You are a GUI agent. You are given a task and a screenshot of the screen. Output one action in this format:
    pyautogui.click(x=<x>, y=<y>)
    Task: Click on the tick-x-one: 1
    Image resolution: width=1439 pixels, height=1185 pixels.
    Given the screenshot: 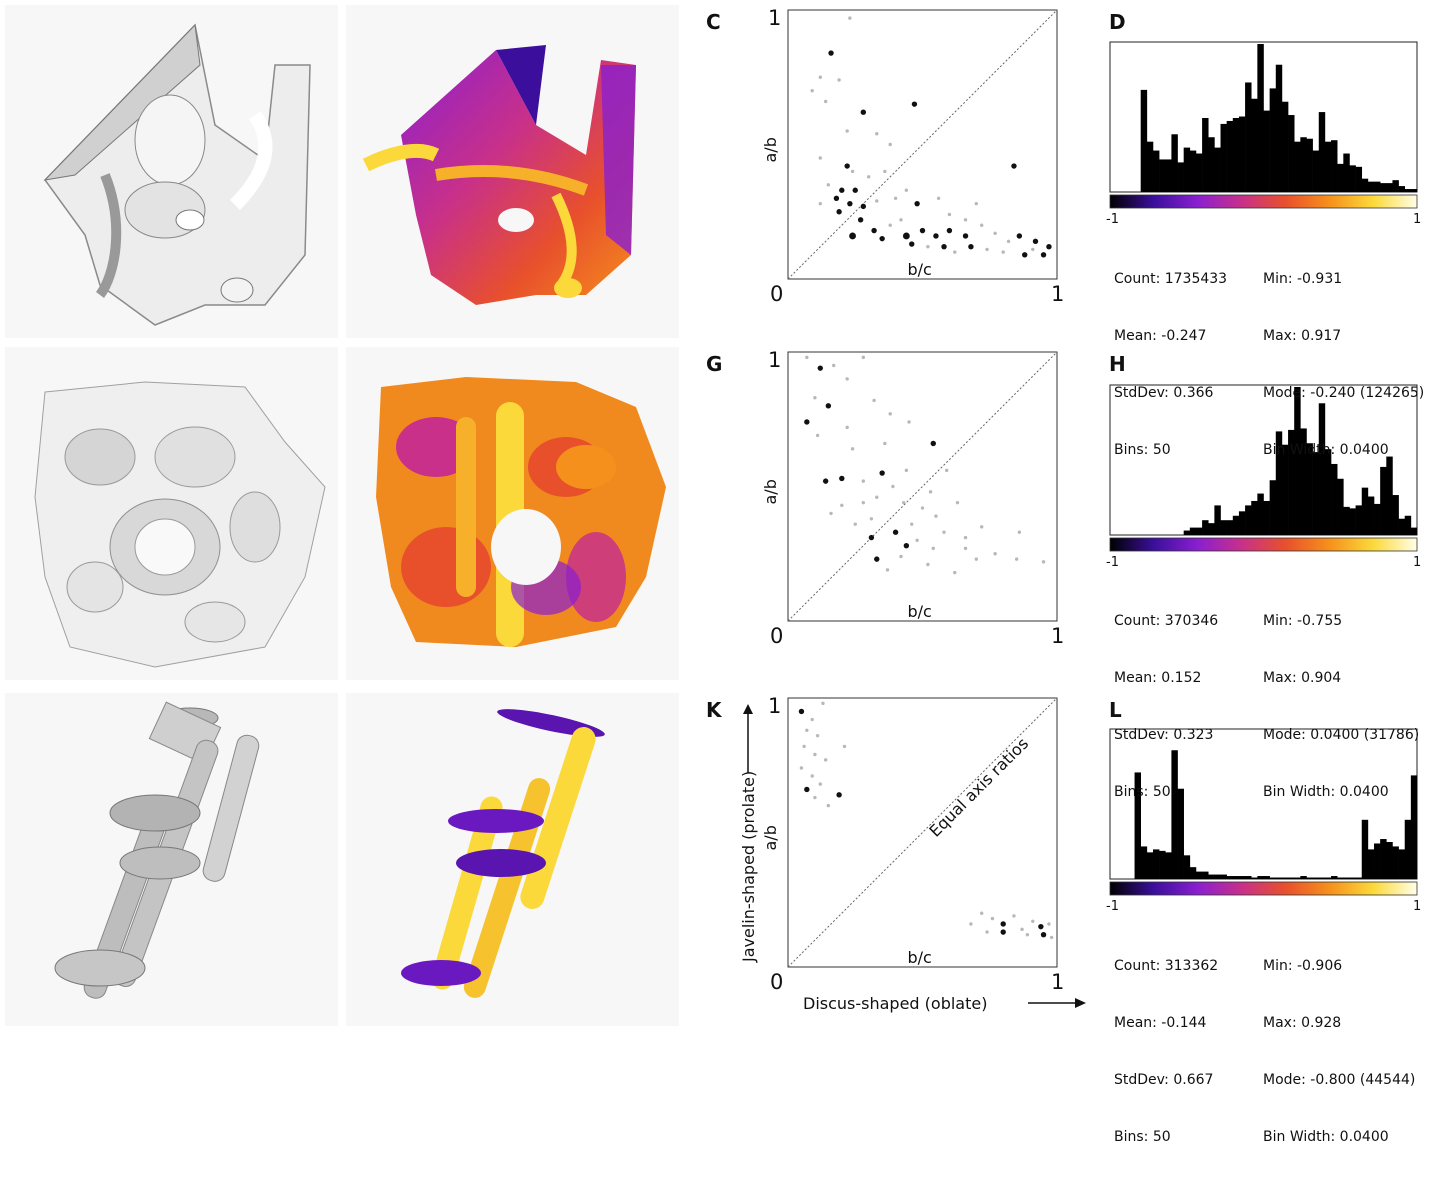 What is the action you would take?
    pyautogui.click(x=1057, y=636)
    